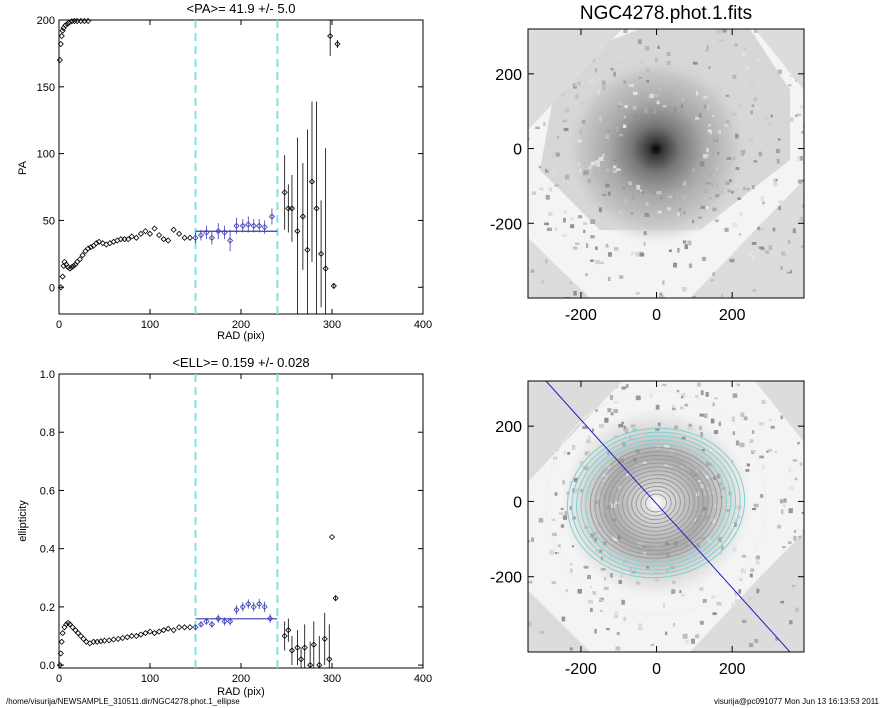 This screenshot has width=885, height=708. Describe the element at coordinates (508, 75) in the screenshot. I see `img1-ytick-label: 200` at that location.